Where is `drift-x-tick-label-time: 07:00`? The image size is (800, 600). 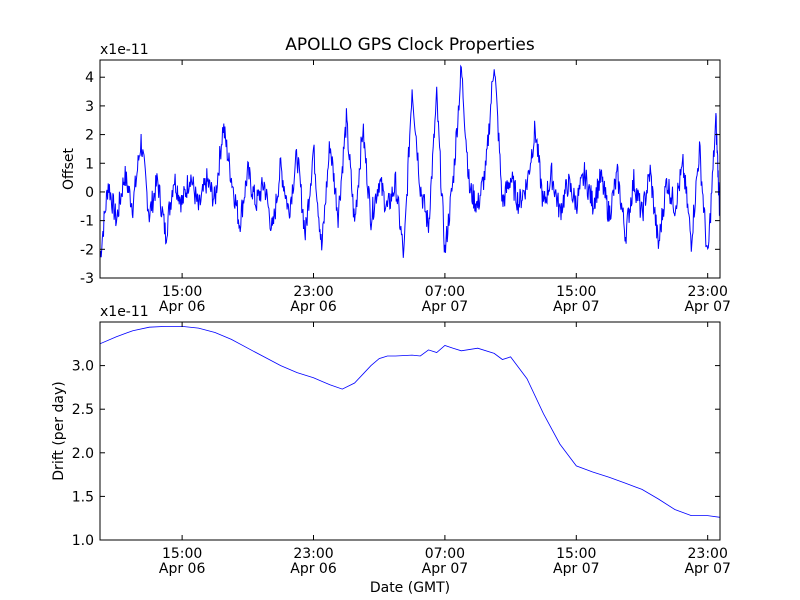 drift-x-tick-label-time: 07:00 is located at coordinates (445, 554).